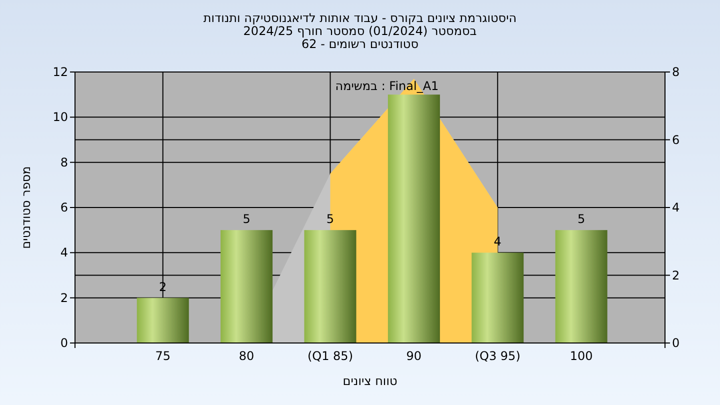  What do you see at coordinates (360, 44) in the screenshot?
I see `subtitle: סטודנטים רשומים - 62` at bounding box center [360, 44].